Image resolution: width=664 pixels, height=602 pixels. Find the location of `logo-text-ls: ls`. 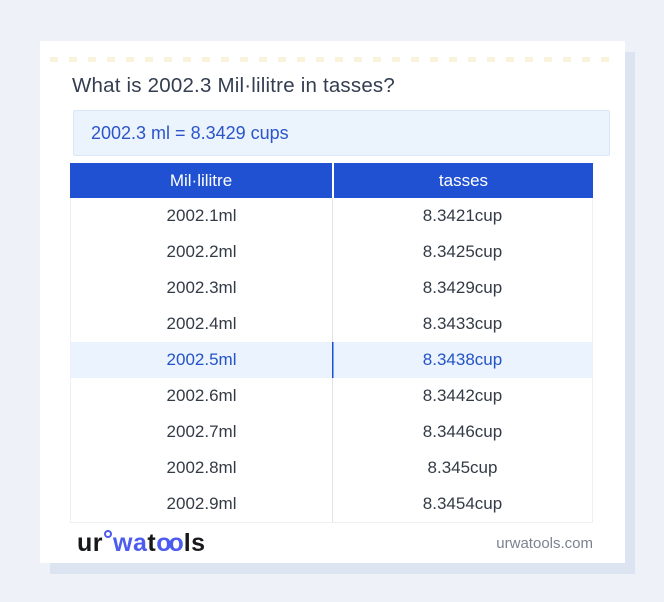

logo-text-ls: ls is located at coordinates (194, 542).